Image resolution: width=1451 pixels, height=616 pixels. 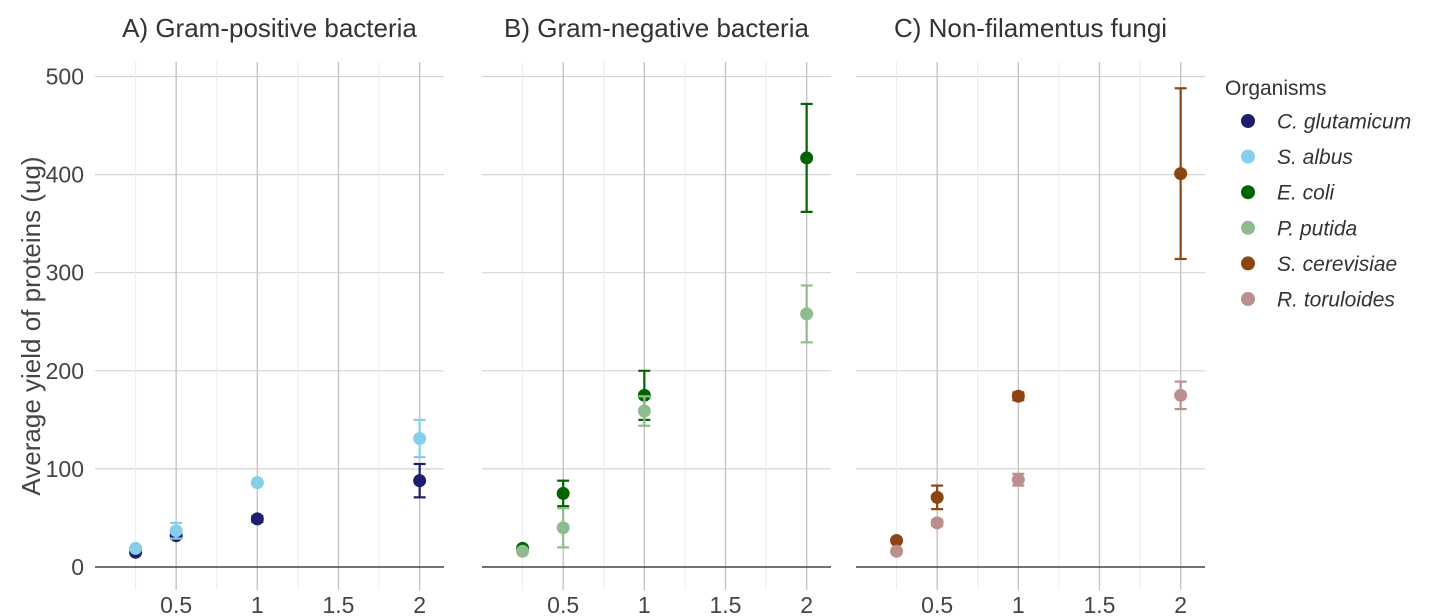 I want to click on legend-label: E. coli, so click(x=1306, y=193).